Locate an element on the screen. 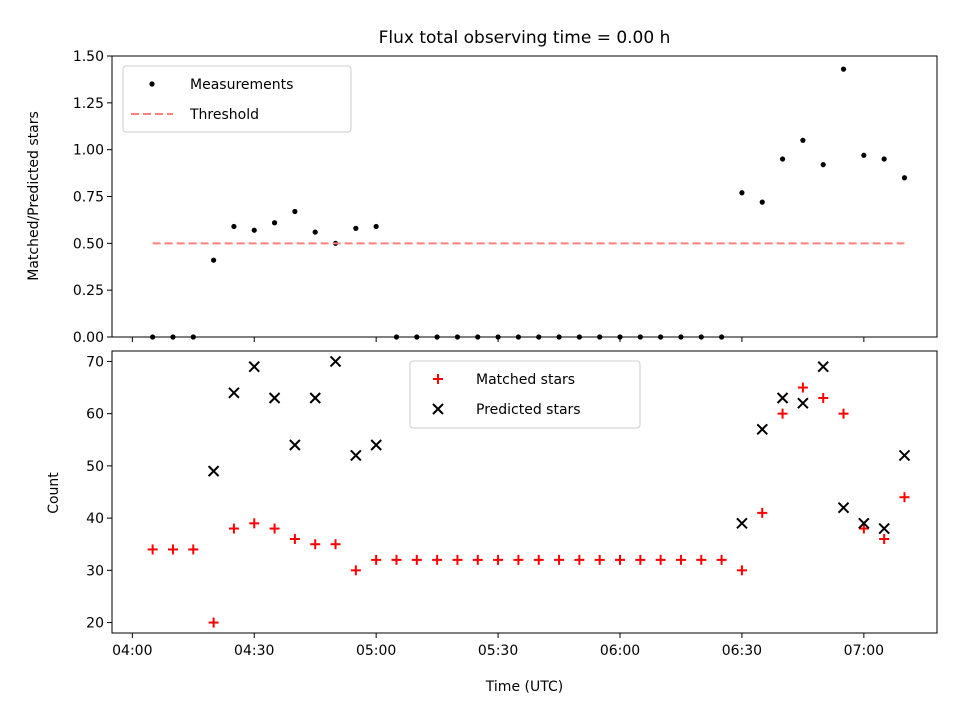 The width and height of the screenshot is (960, 720). x-tick-label: 06:00 is located at coordinates (620, 651).